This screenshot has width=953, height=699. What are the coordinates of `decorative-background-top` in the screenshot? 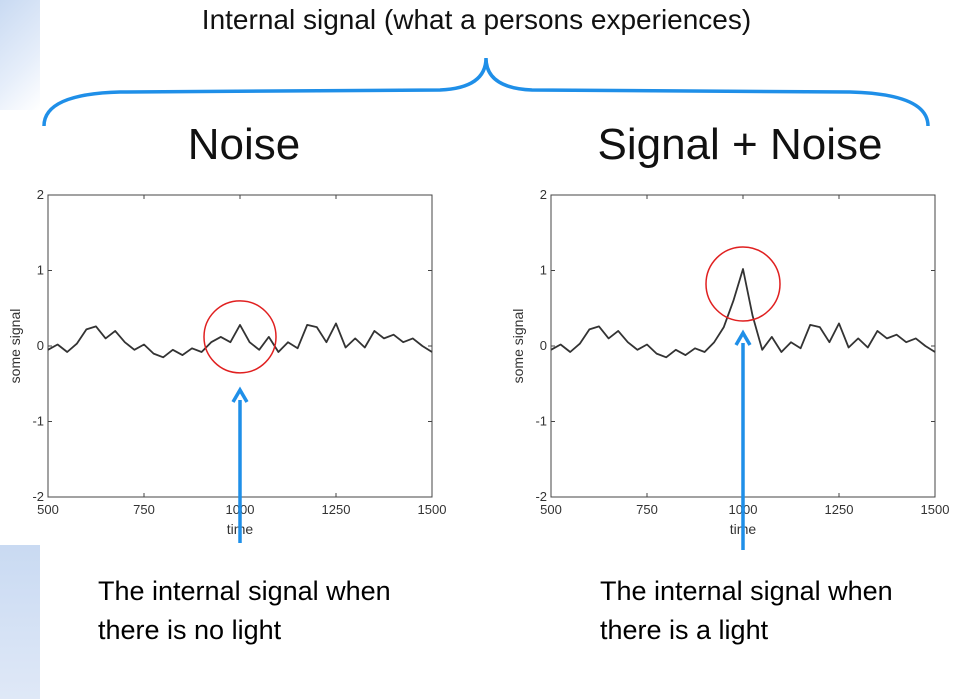 It's located at (20, 55).